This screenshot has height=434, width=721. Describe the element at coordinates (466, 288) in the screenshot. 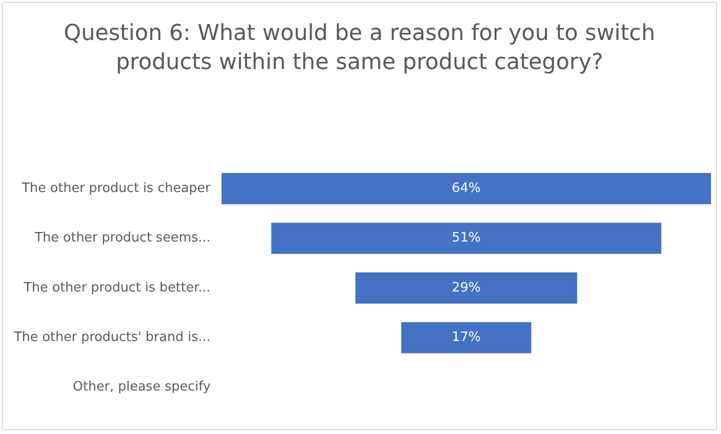

I see `data-label: 29%` at that location.